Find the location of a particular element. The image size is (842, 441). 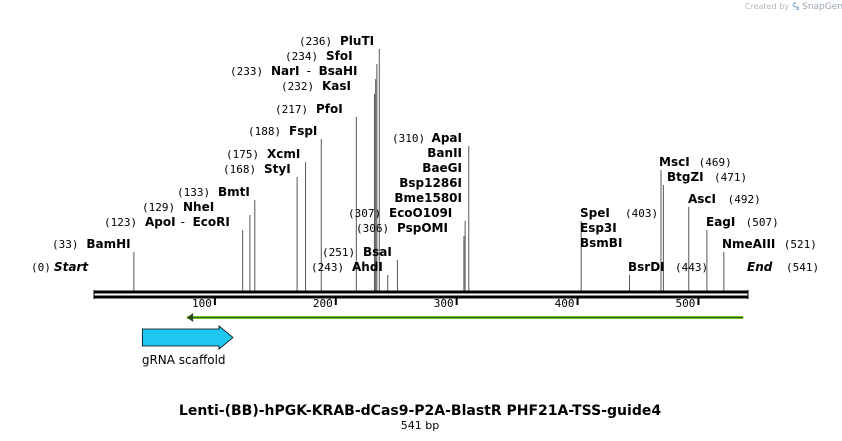

site-133-enzyme-bmti: BmtI is located at coordinates (234, 192).